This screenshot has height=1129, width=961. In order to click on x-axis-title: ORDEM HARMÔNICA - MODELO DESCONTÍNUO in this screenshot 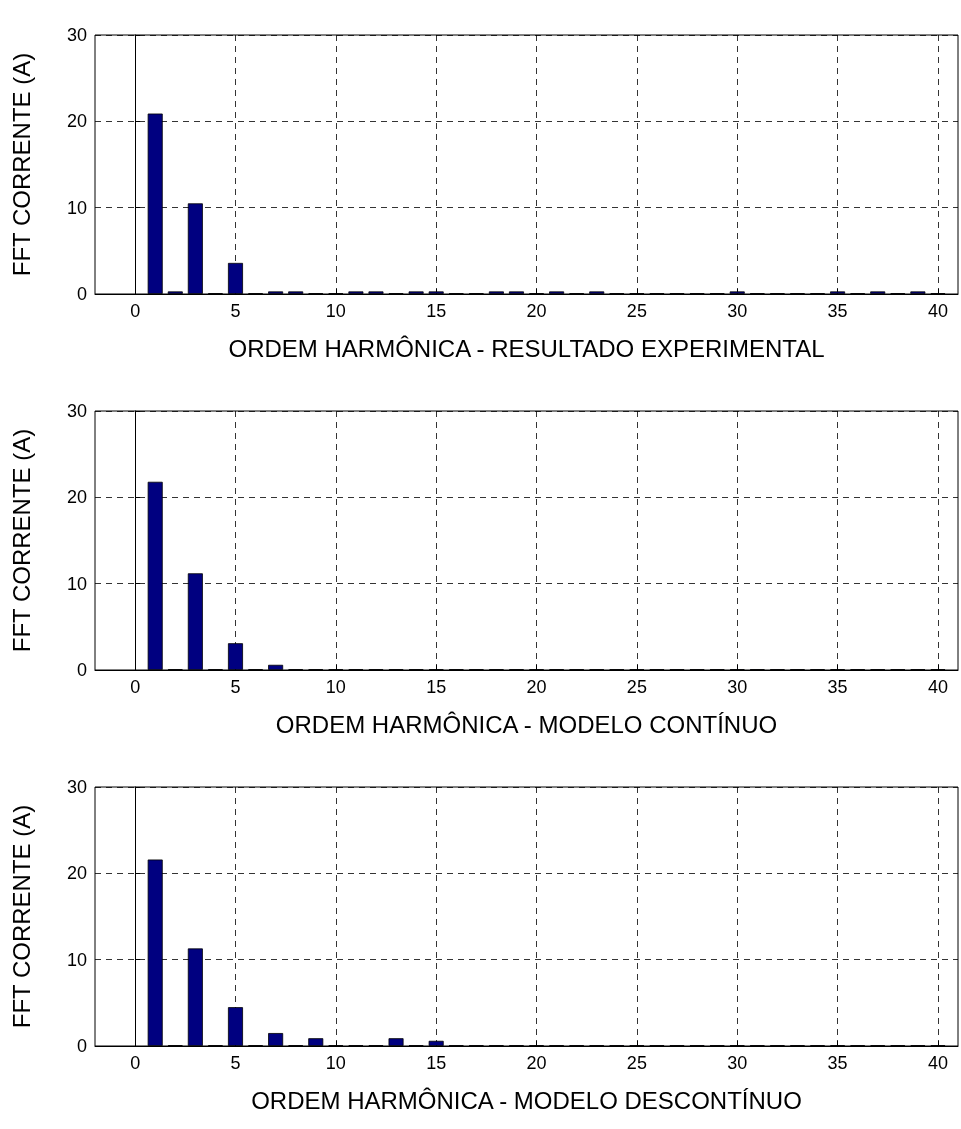, I will do `click(526, 1100)`.